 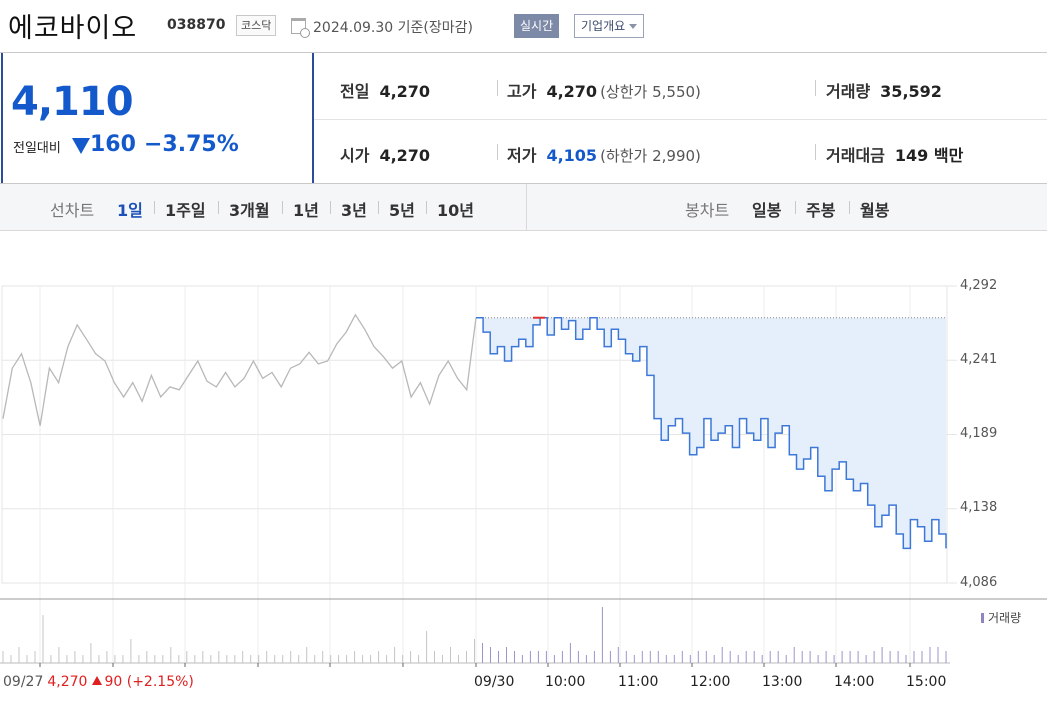 What do you see at coordinates (875, 210) in the screenshot?
I see `tab-monthly-candle: 월봉` at bounding box center [875, 210].